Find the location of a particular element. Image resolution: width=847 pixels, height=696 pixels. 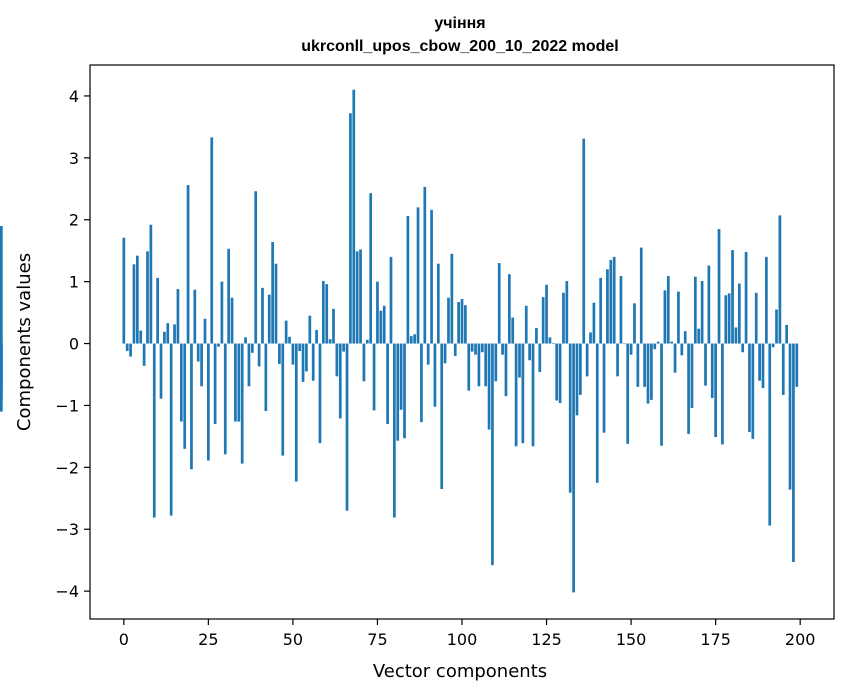

x-tick-label: 125 is located at coordinates (546, 639).